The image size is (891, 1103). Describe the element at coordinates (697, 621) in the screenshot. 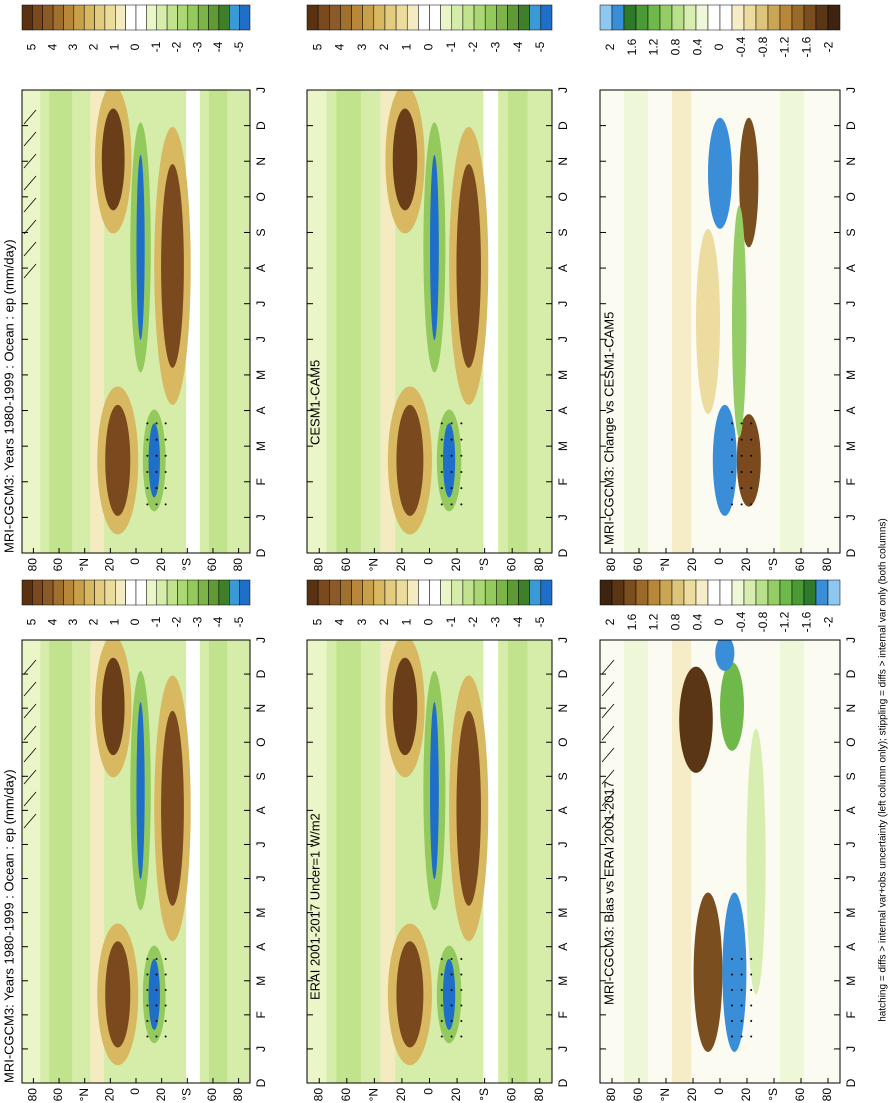

I see `colorbar-label: 0.4` at that location.